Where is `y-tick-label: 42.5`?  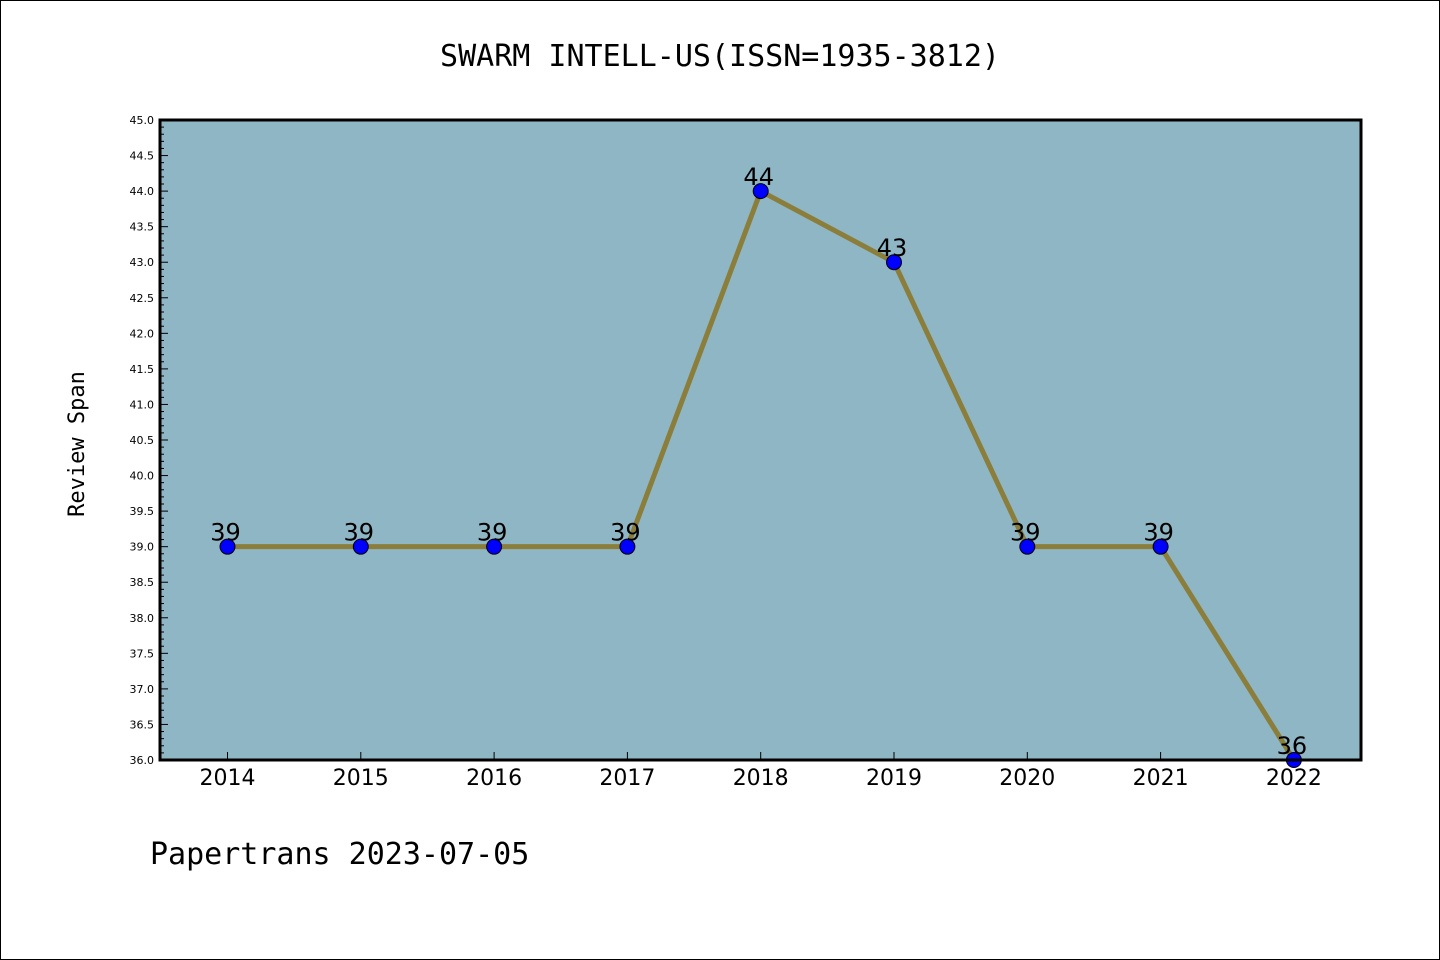 y-tick-label: 42.5 is located at coordinates (142, 298).